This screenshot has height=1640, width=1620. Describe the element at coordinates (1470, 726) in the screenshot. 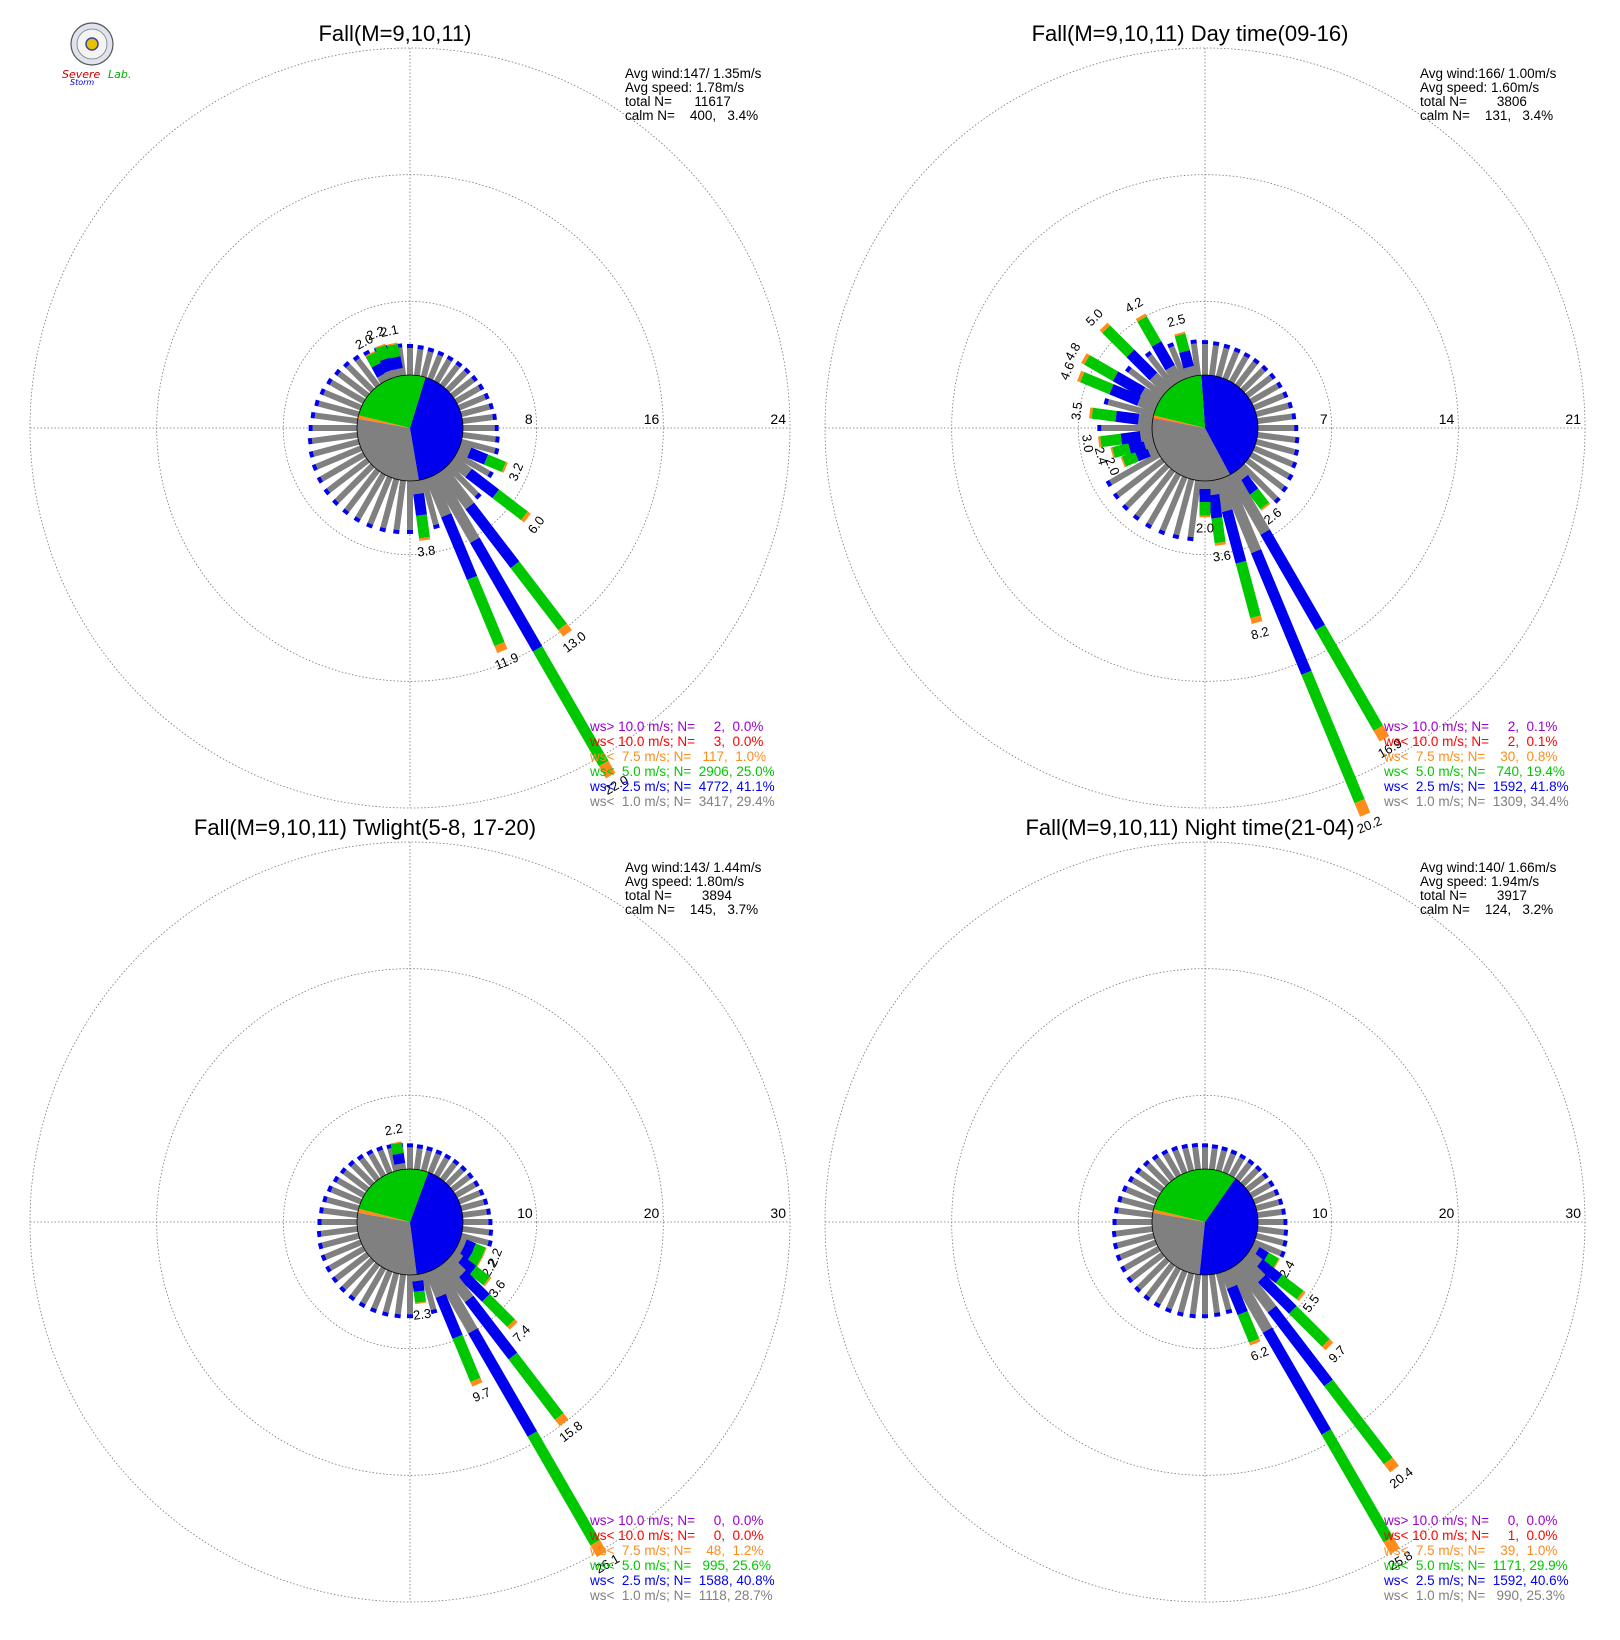

I see `legend-entry: ws> 10.0 m/s; N= 2, 0.1%` at that location.